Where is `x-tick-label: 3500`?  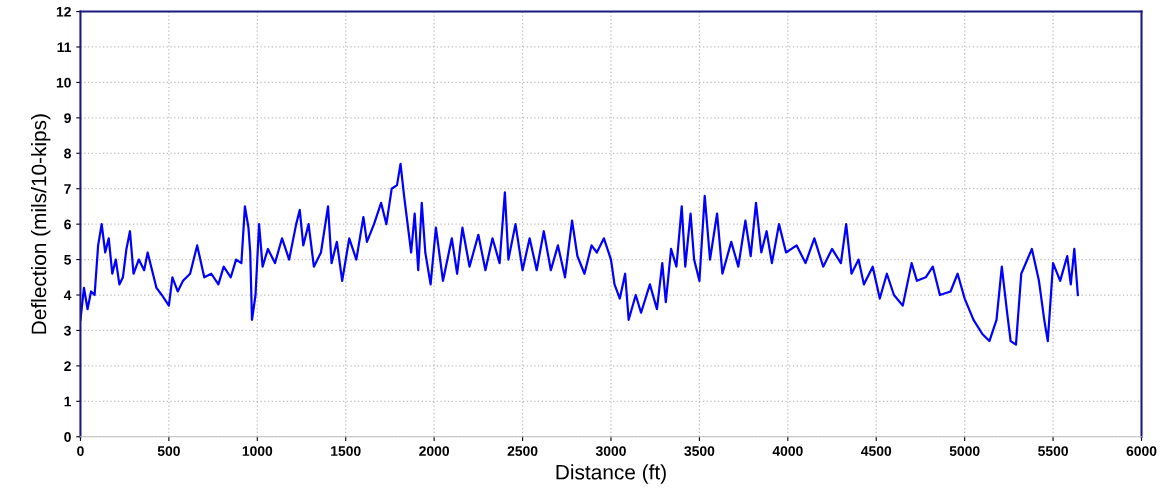
x-tick-label: 3500 is located at coordinates (699, 451).